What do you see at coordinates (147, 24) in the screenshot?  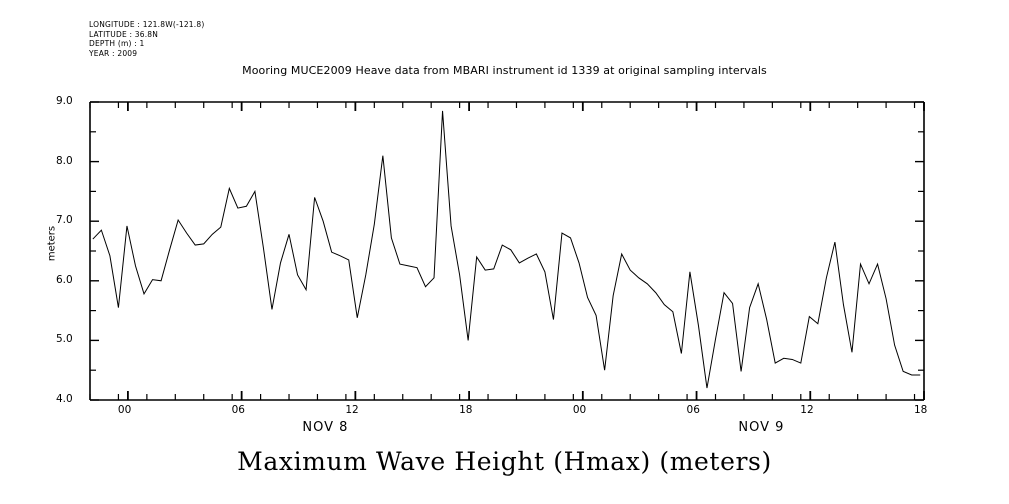 I see `metadata-longitude: LONGITUDE : 121.8W(-121.8)` at bounding box center [147, 24].